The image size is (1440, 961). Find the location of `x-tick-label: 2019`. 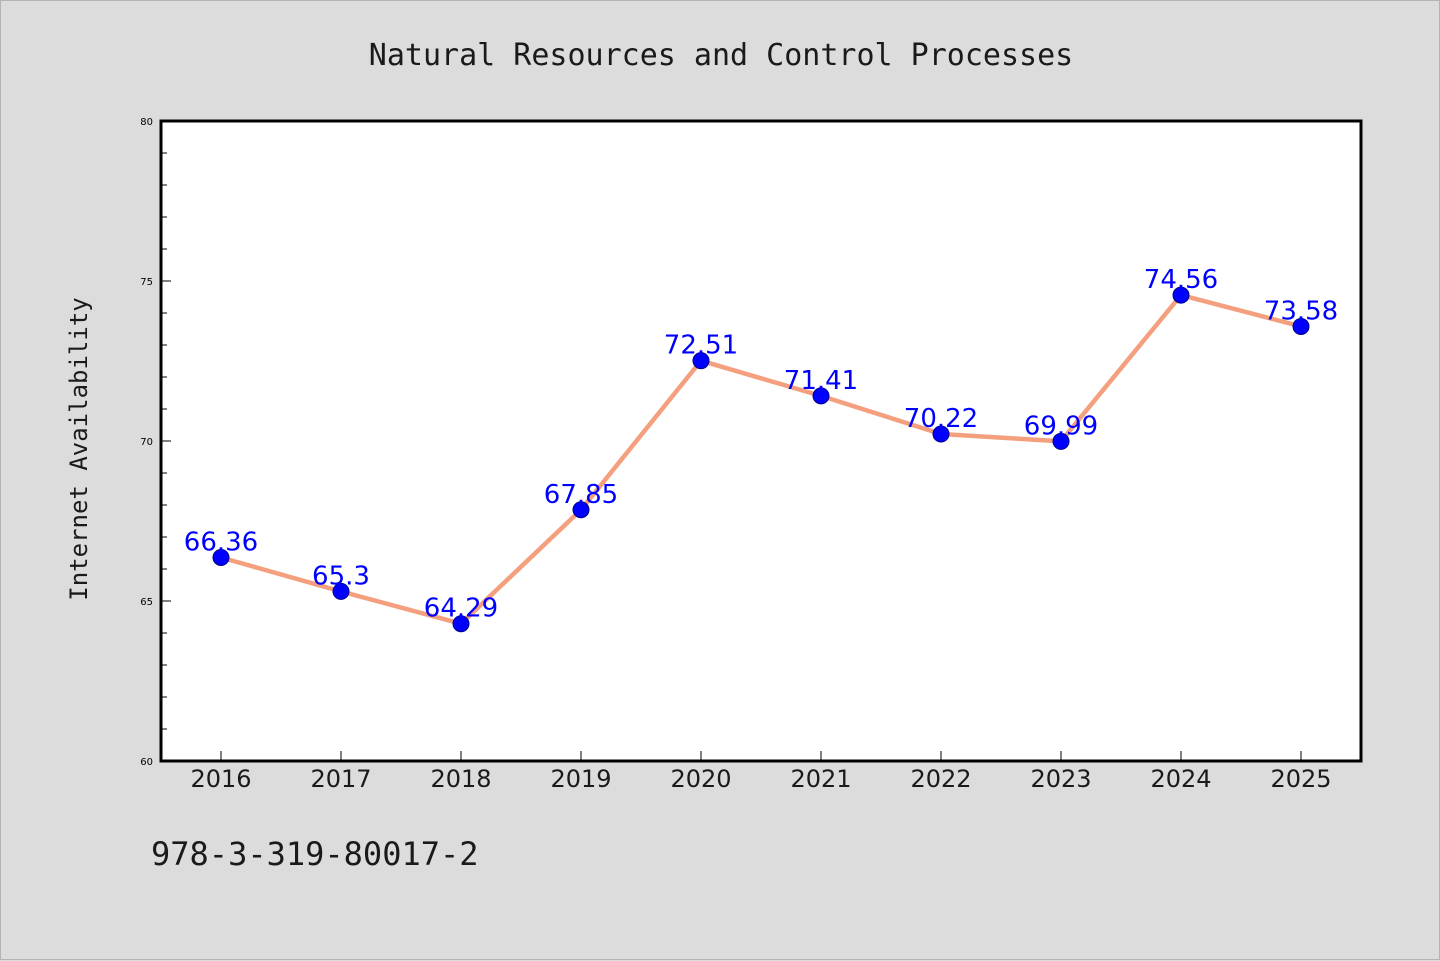

x-tick-label: 2019 is located at coordinates (580, 779).